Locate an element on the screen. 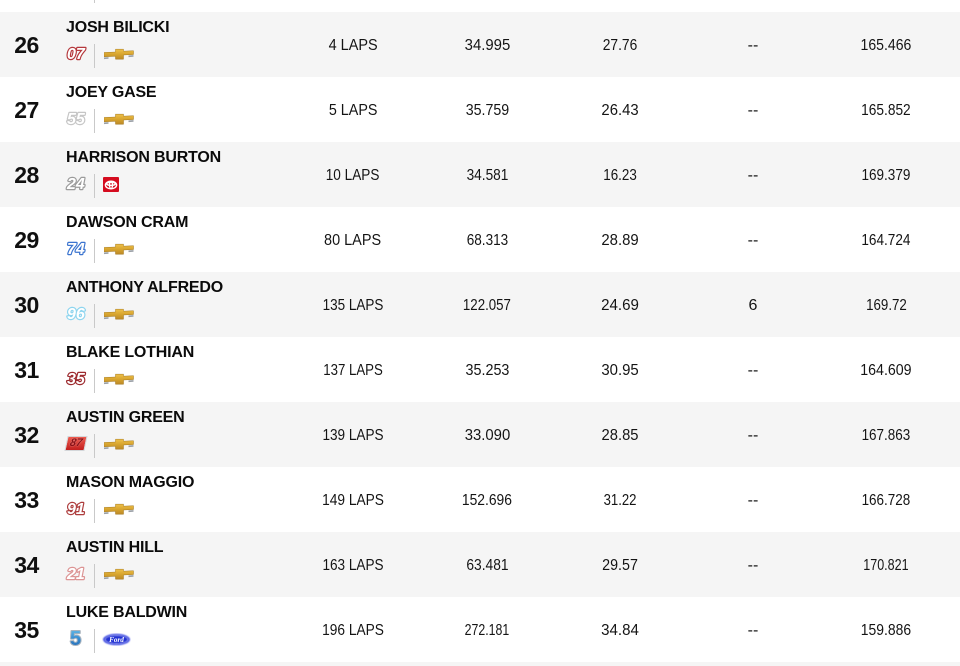 This screenshot has height=666, width=960. svg-text: 55 is located at coordinates (76, 119).